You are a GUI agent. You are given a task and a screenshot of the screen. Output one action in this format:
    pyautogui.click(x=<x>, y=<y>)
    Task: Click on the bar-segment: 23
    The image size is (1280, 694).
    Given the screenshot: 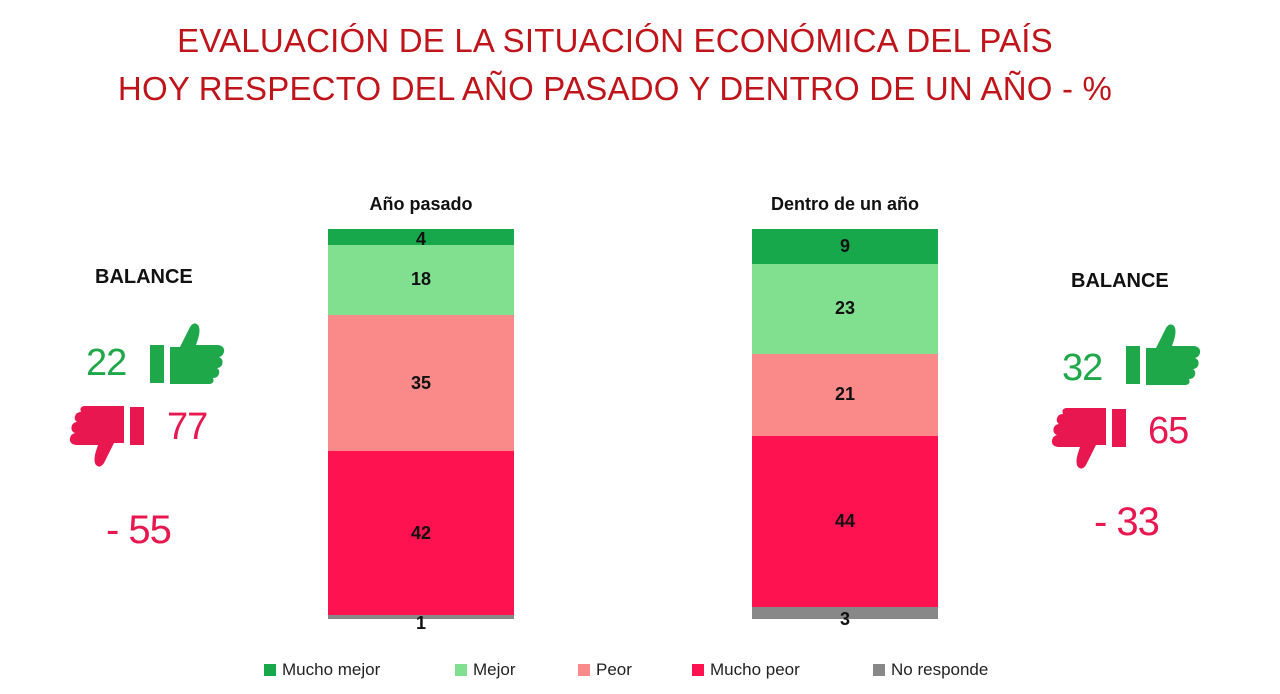 What is the action you would take?
    pyautogui.click(x=845, y=309)
    